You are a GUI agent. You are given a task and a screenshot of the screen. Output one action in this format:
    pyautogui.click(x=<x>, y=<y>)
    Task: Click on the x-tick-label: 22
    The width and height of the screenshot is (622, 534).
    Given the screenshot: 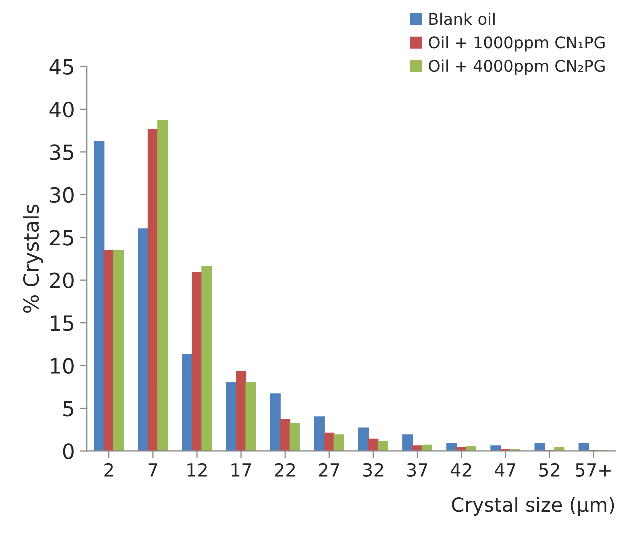 What is the action you would take?
    pyautogui.click(x=285, y=470)
    